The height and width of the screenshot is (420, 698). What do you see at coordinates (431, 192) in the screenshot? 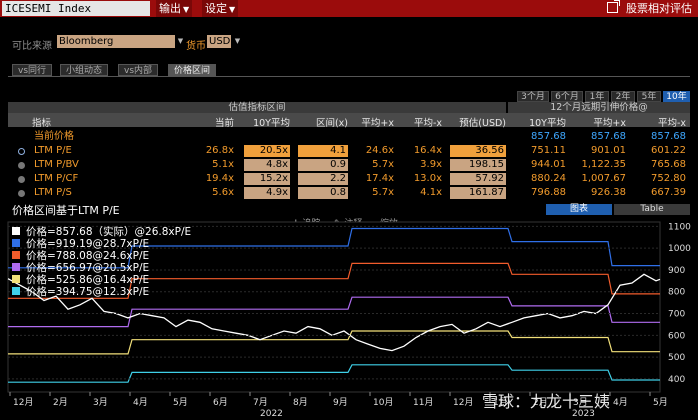
I see `ltm-ps-minus: 4.1x` at bounding box center [431, 192].